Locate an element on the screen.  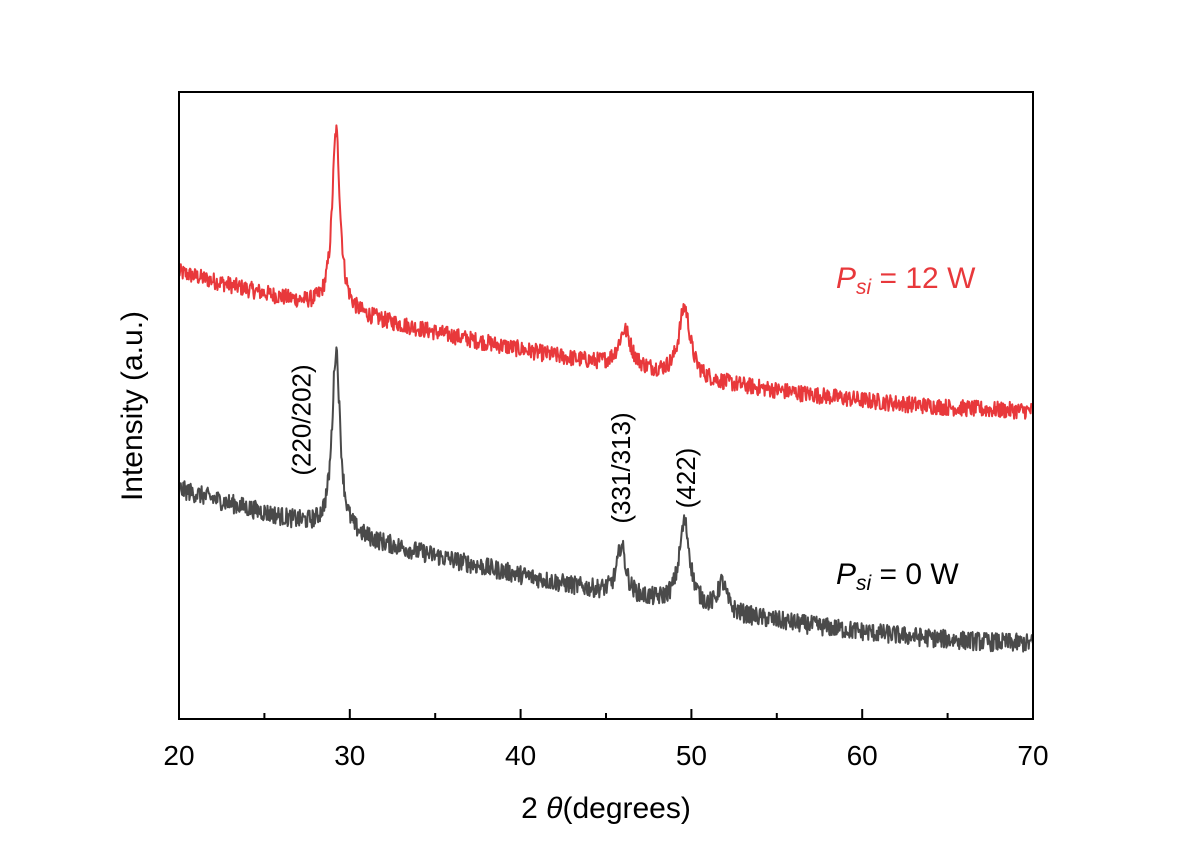
x-axis-title: 2 θ(degrees) is located at coordinates (606, 808).